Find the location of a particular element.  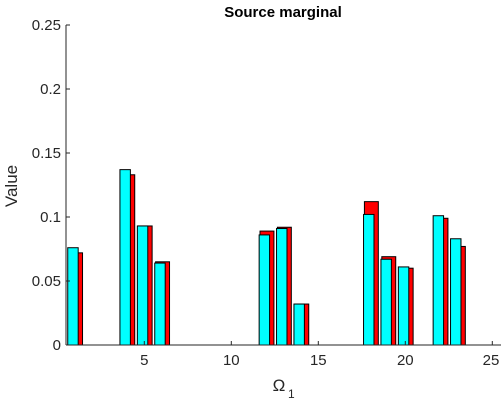

y-axis-label: Value is located at coordinates (11, 186).